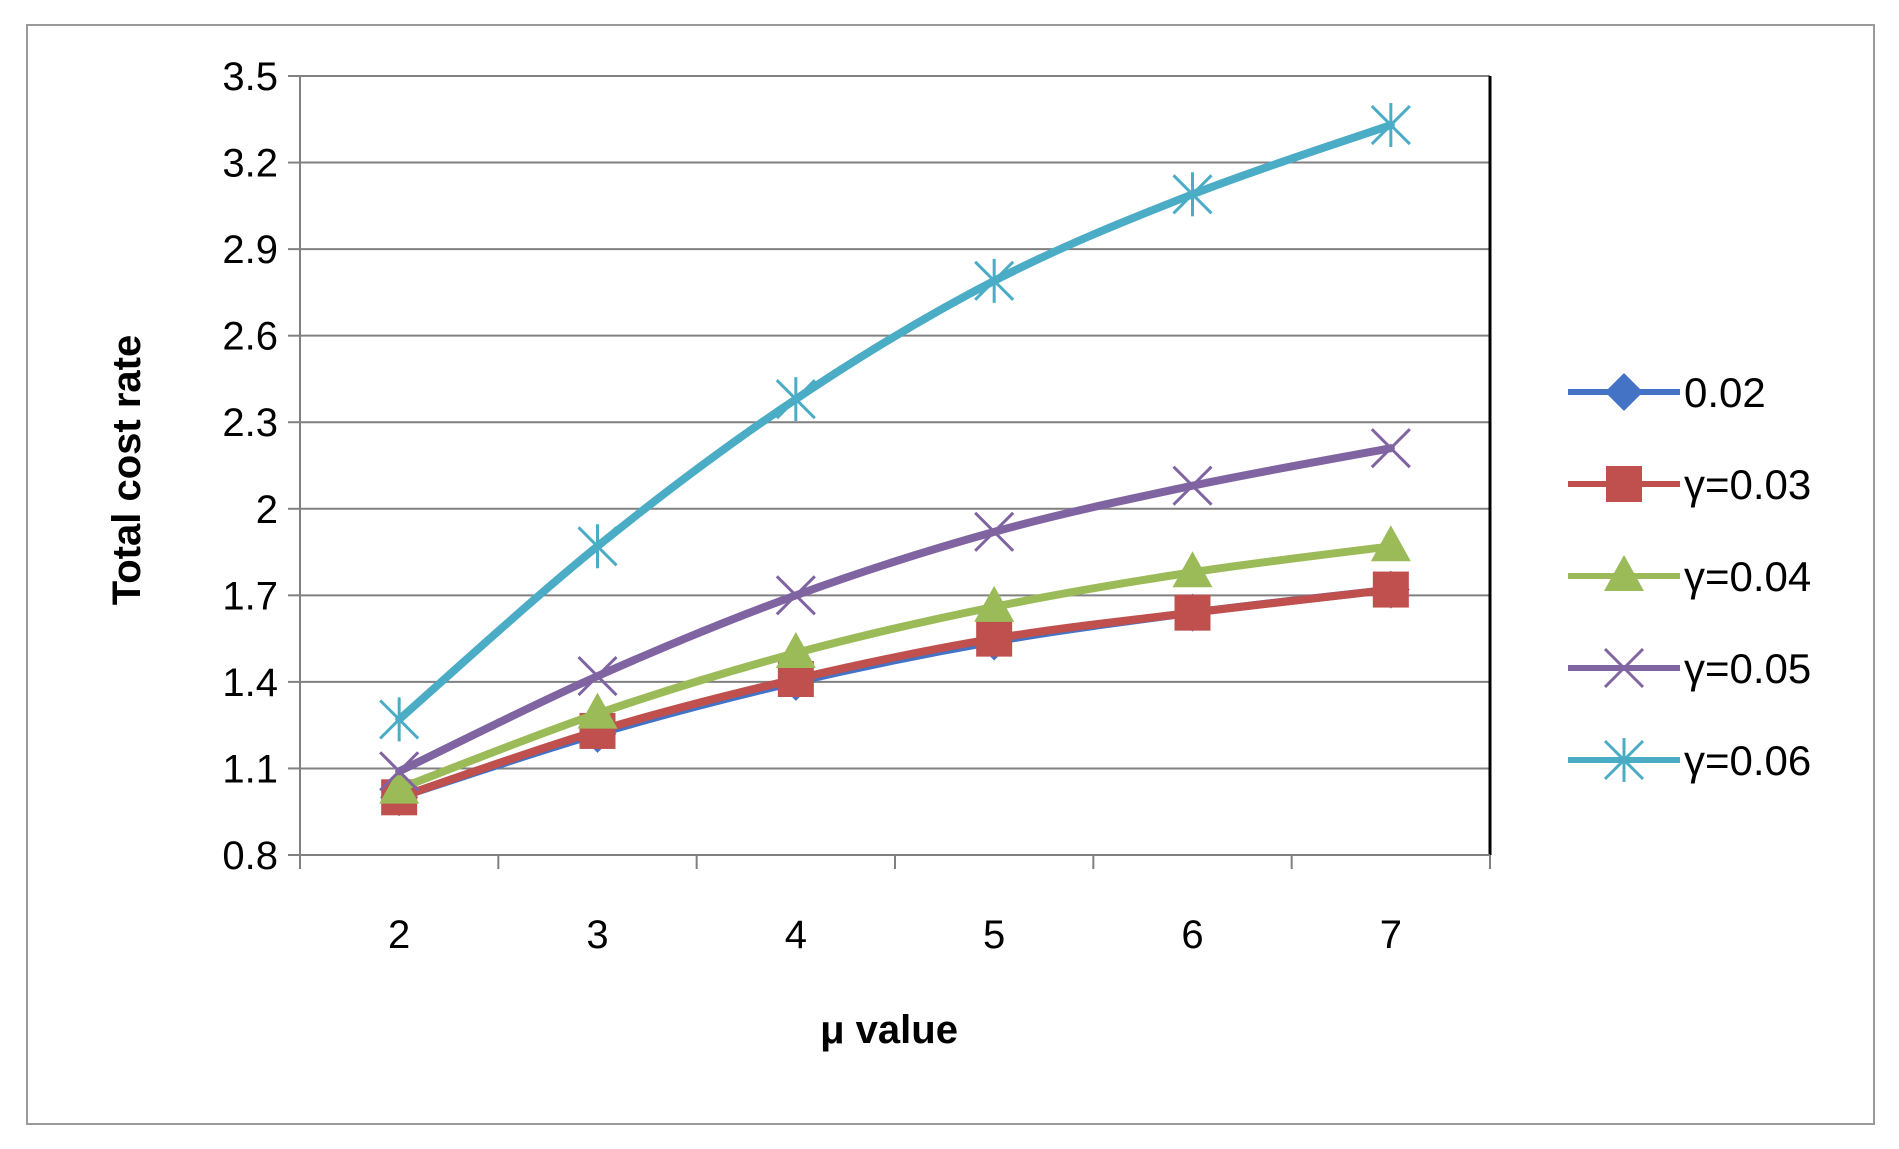 The width and height of the screenshot is (1899, 1149). What do you see at coordinates (1747, 484) in the screenshot?
I see `legend-label: γ=0.03` at bounding box center [1747, 484].